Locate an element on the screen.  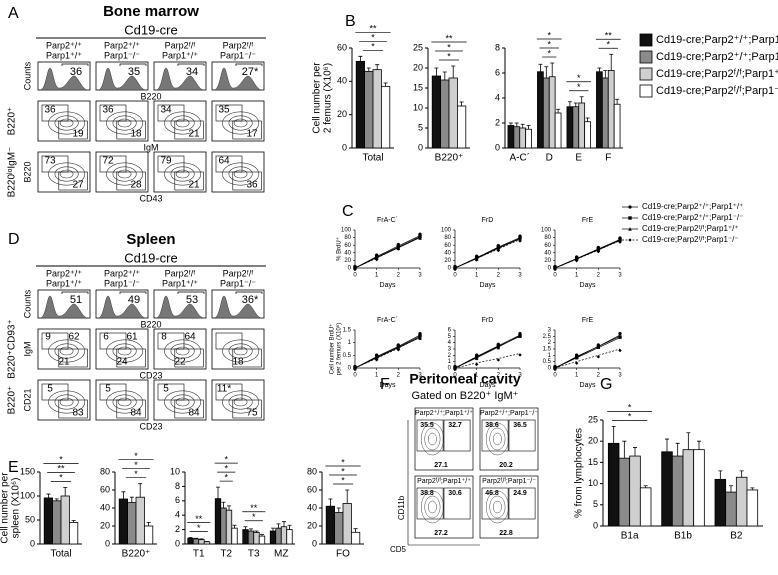
x-tick-label: 3 is located at coordinates (420, 276).